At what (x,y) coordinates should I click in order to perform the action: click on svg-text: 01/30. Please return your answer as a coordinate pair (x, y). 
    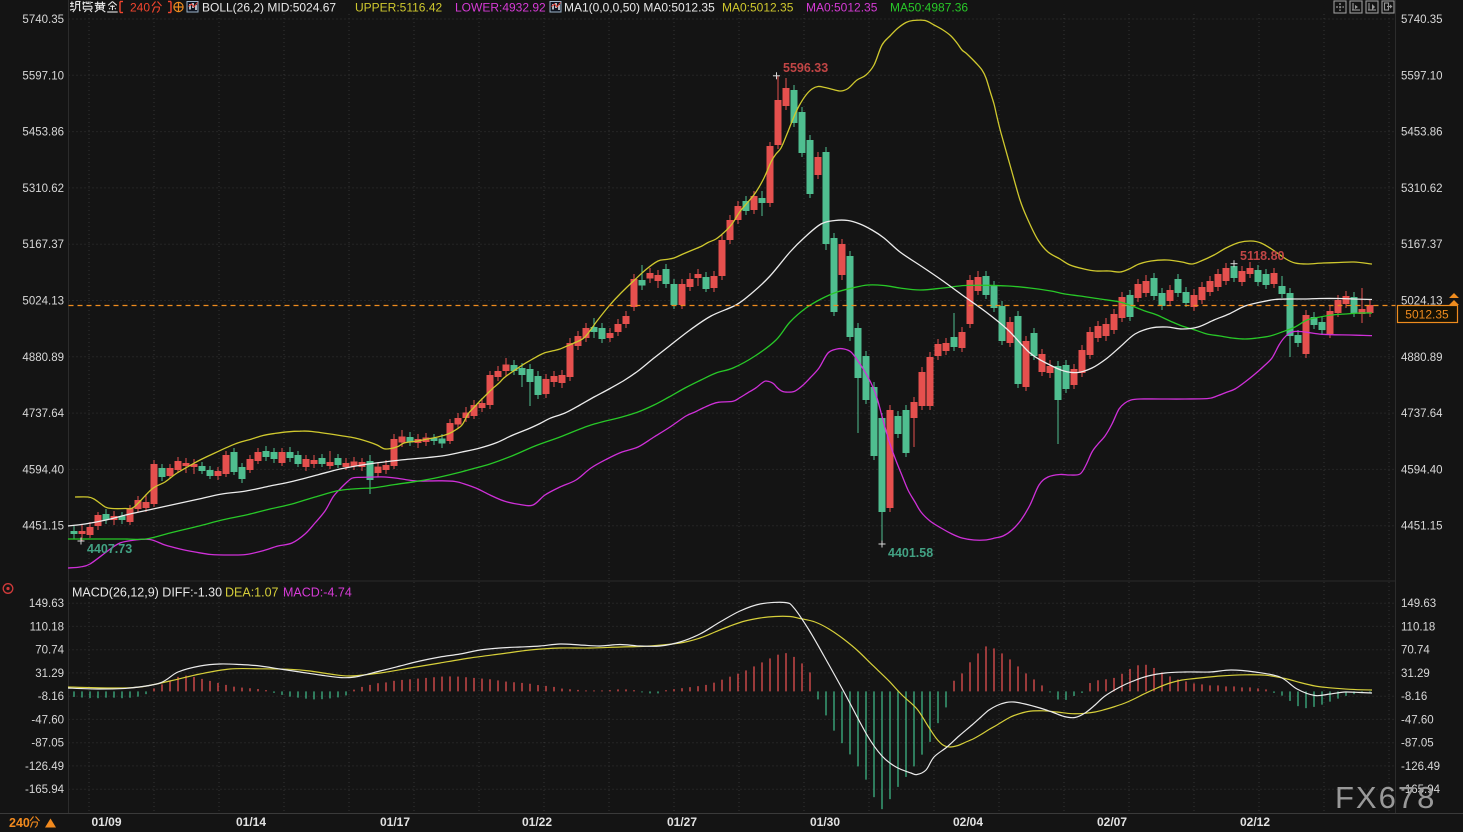
    Looking at the image, I should click on (825, 822).